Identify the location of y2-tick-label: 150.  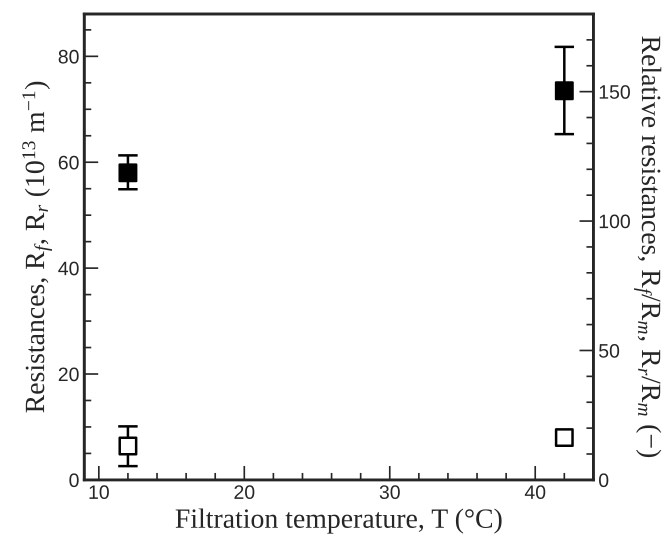
(615, 92).